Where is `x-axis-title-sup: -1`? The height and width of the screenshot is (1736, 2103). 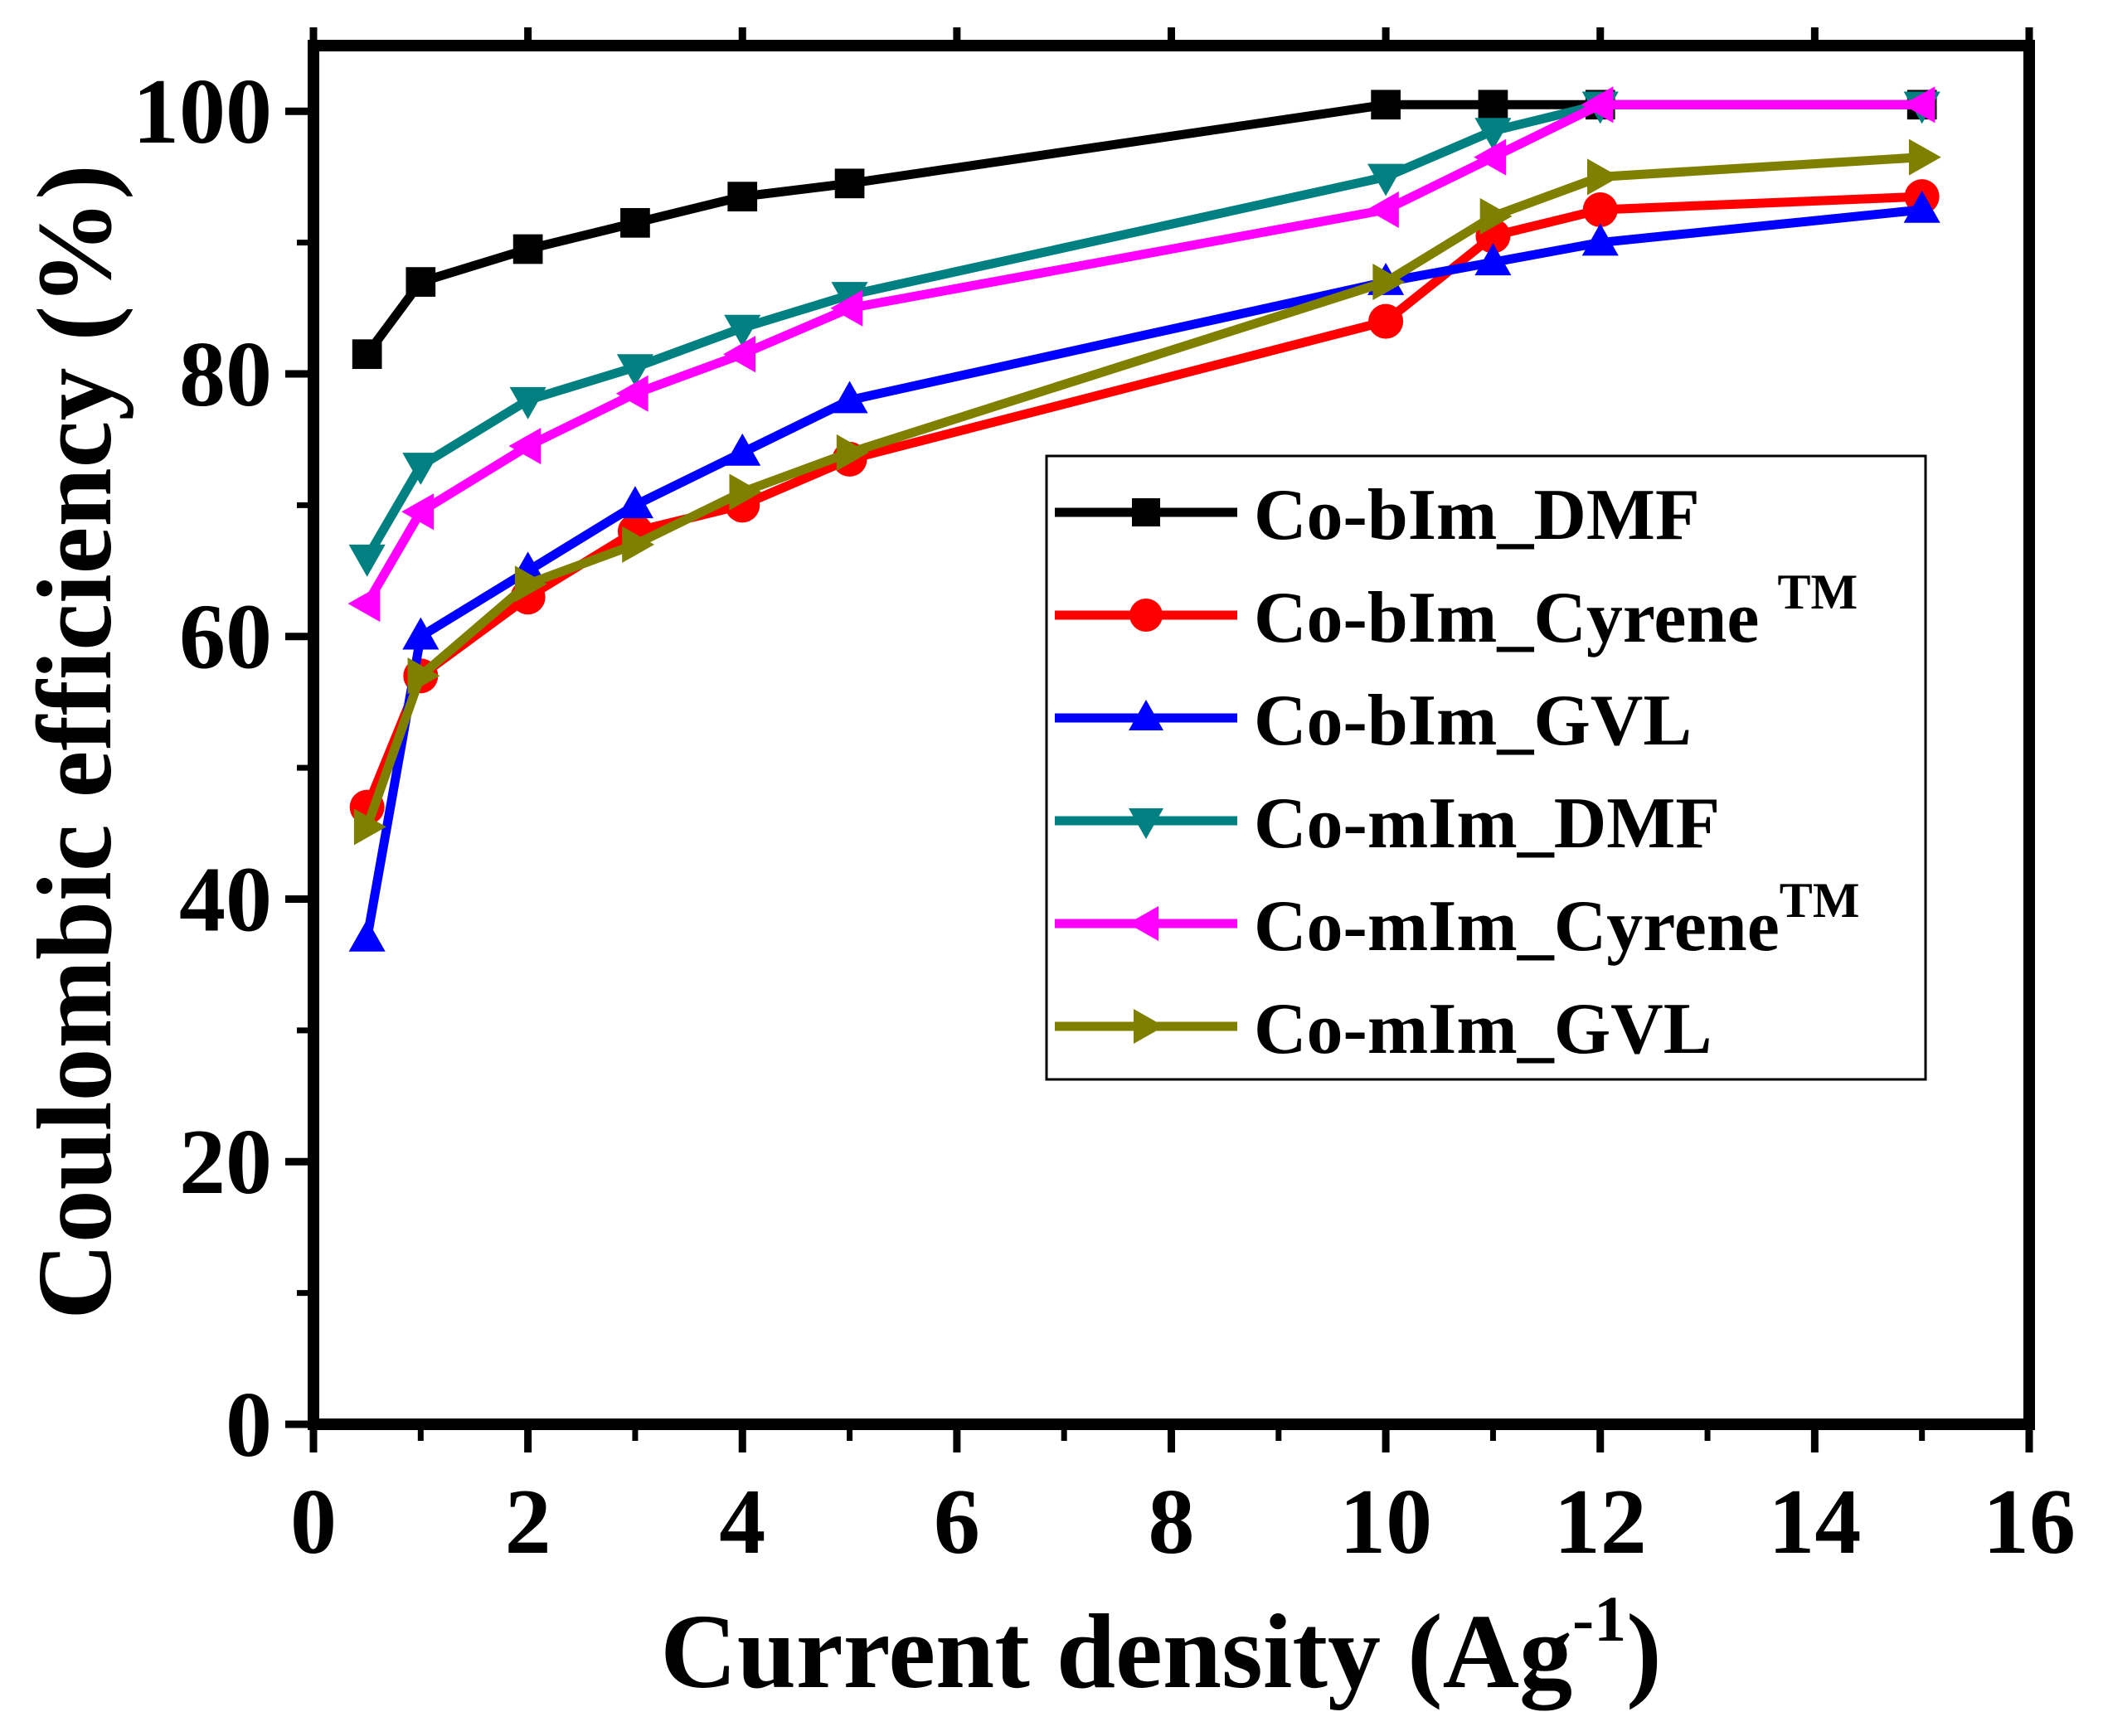
x-axis-title-sup: -1 is located at coordinates (1599, 1619).